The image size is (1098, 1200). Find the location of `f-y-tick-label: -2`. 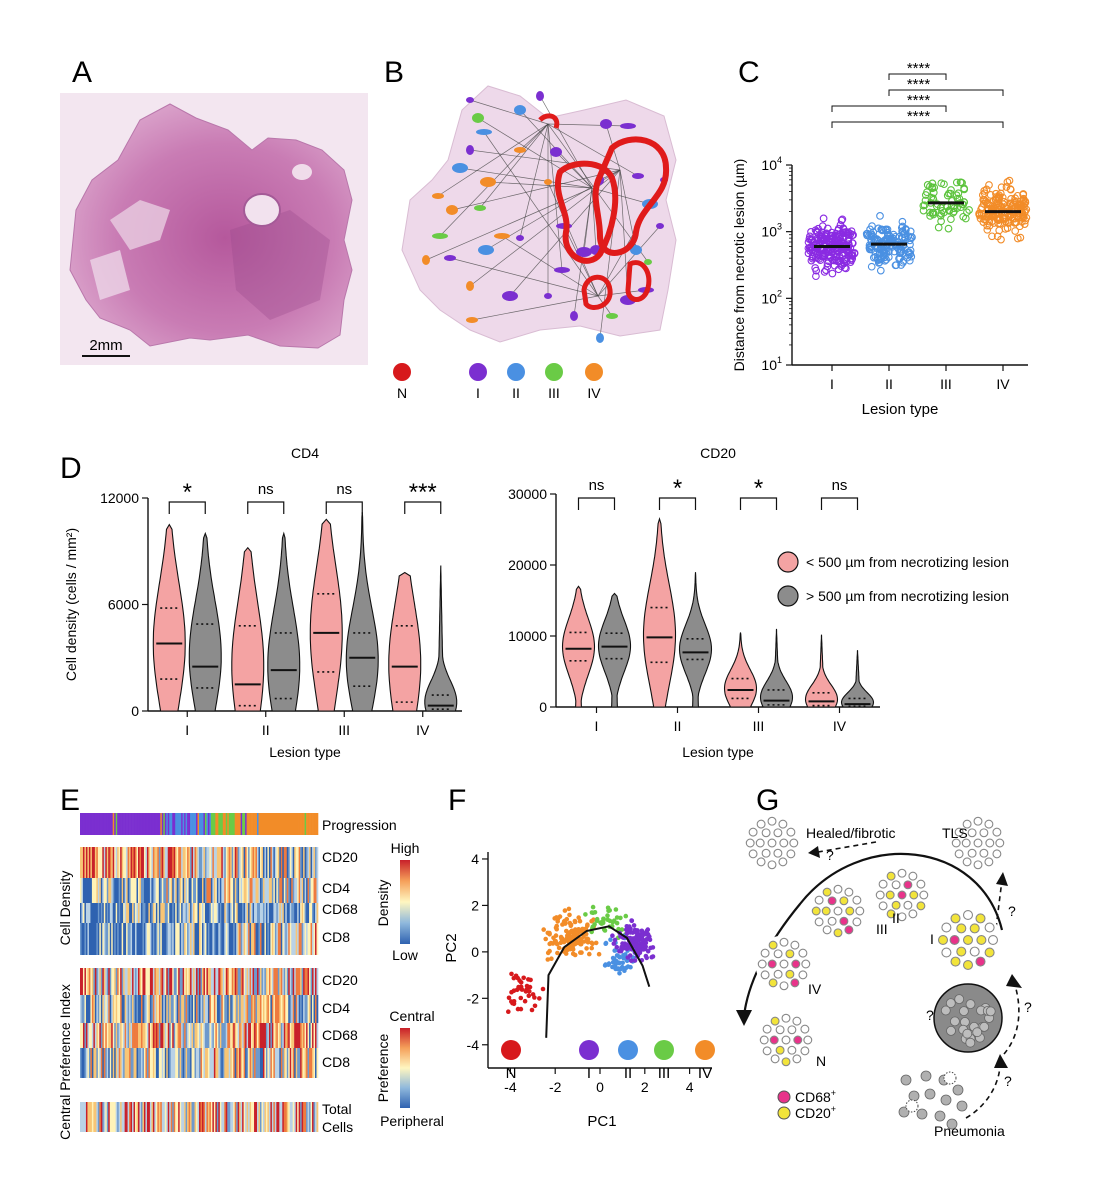

f-y-tick-label: -2 is located at coordinates (473, 998).